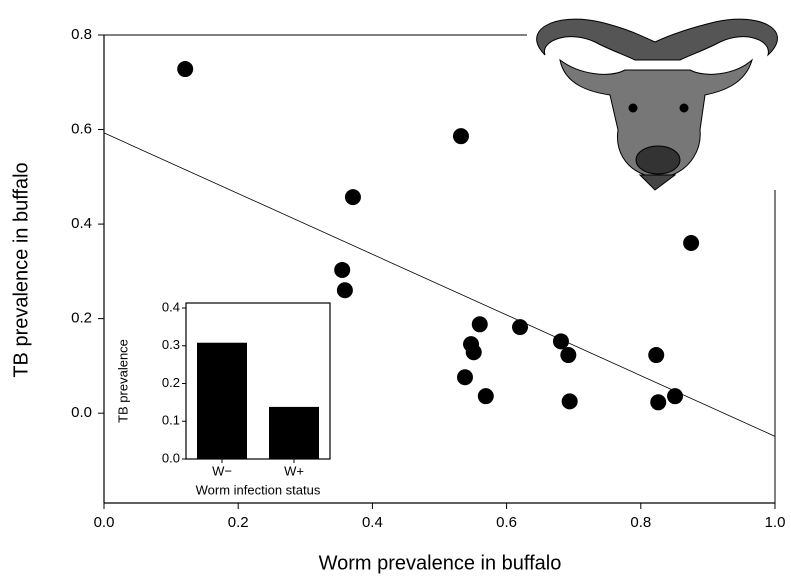 The height and width of the screenshot is (576, 791). I want to click on y-axis-label: TB prevalence in buffalo, so click(21, 269).